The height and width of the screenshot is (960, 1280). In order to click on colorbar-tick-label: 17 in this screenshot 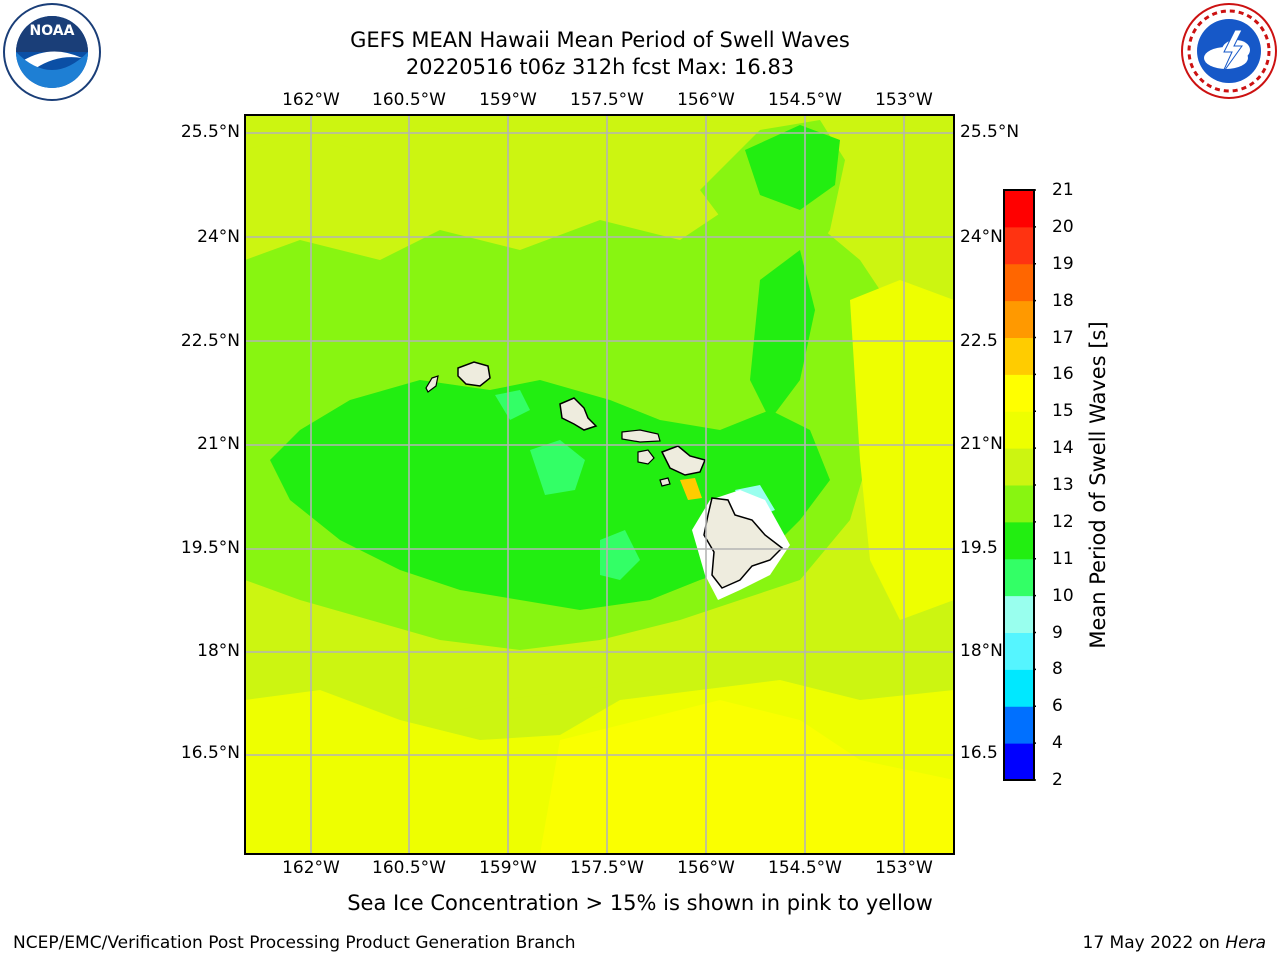, I will do `click(1063, 337)`.